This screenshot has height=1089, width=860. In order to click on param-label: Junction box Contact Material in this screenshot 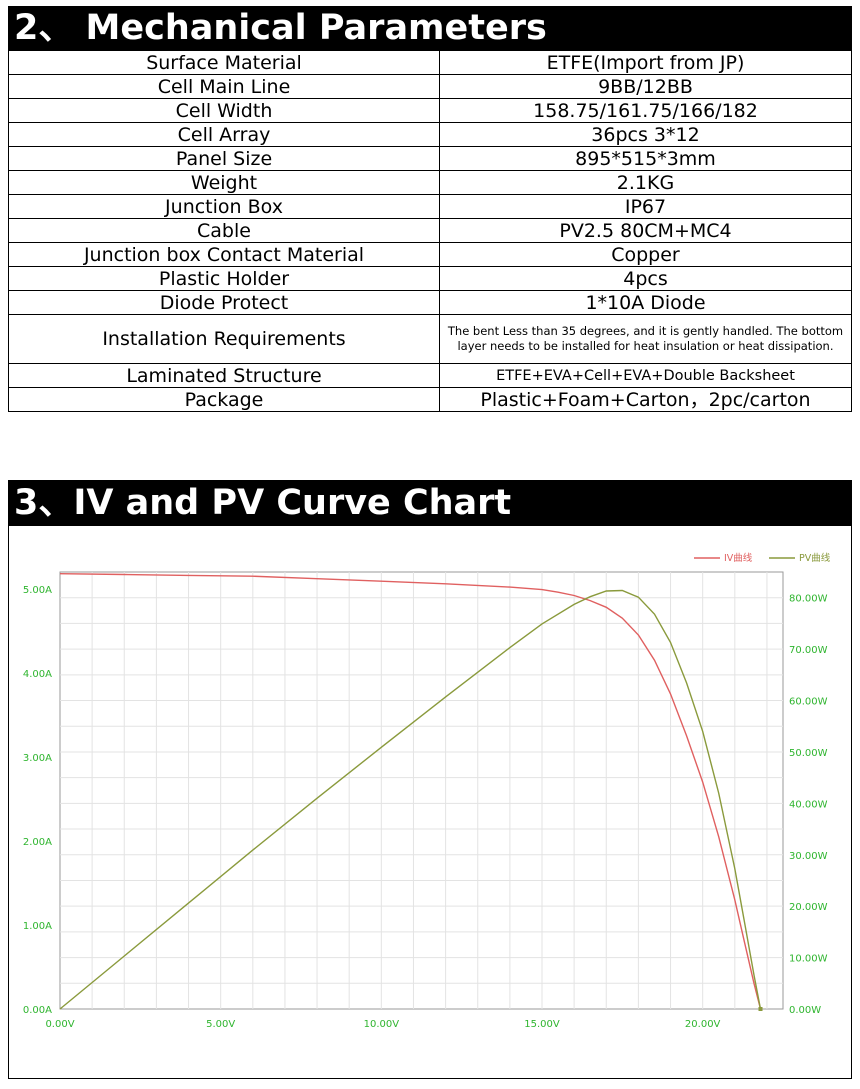, I will do `click(224, 254)`.